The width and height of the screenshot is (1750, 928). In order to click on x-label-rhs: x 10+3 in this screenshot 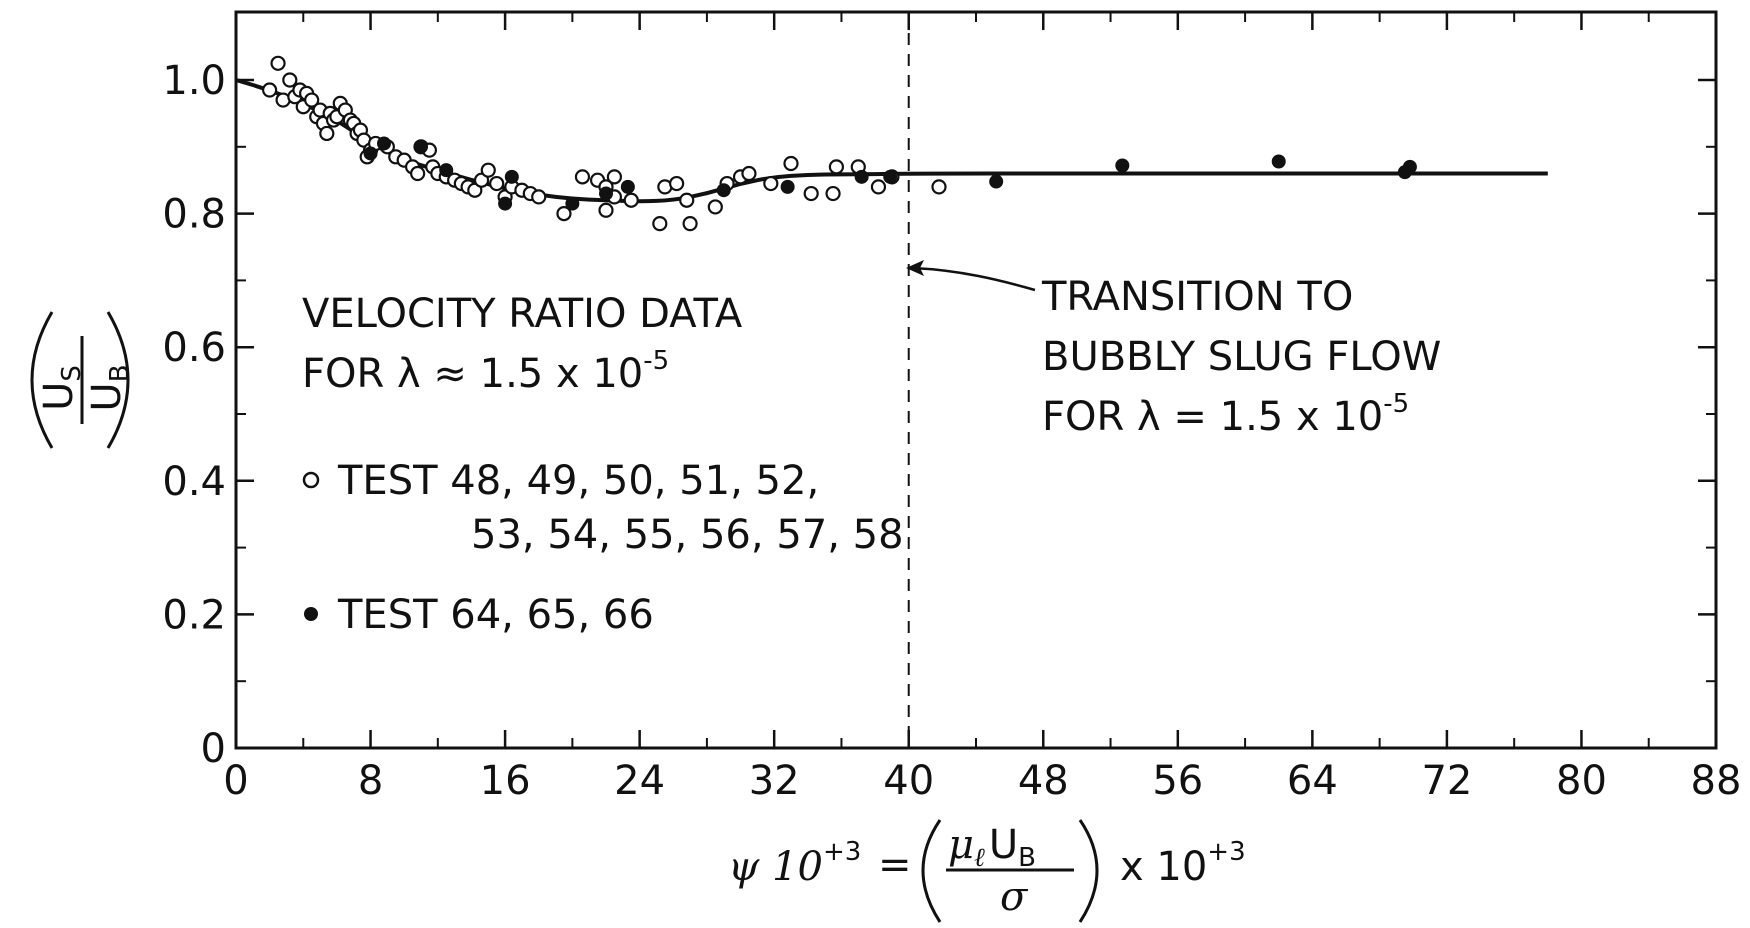, I will do `click(1183, 863)`.